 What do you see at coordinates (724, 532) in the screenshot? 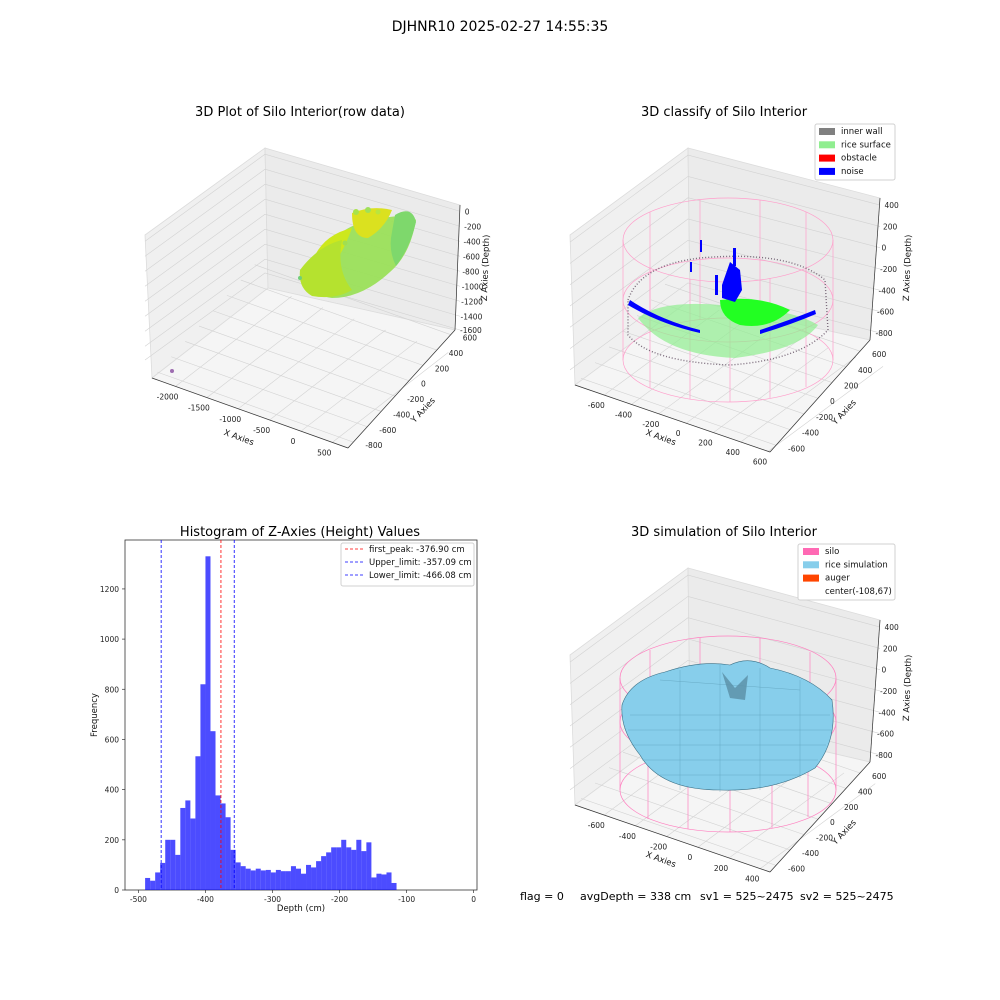
I see `panel-3d-simulation-title: 3D simulation of Silo Interior` at bounding box center [724, 532].